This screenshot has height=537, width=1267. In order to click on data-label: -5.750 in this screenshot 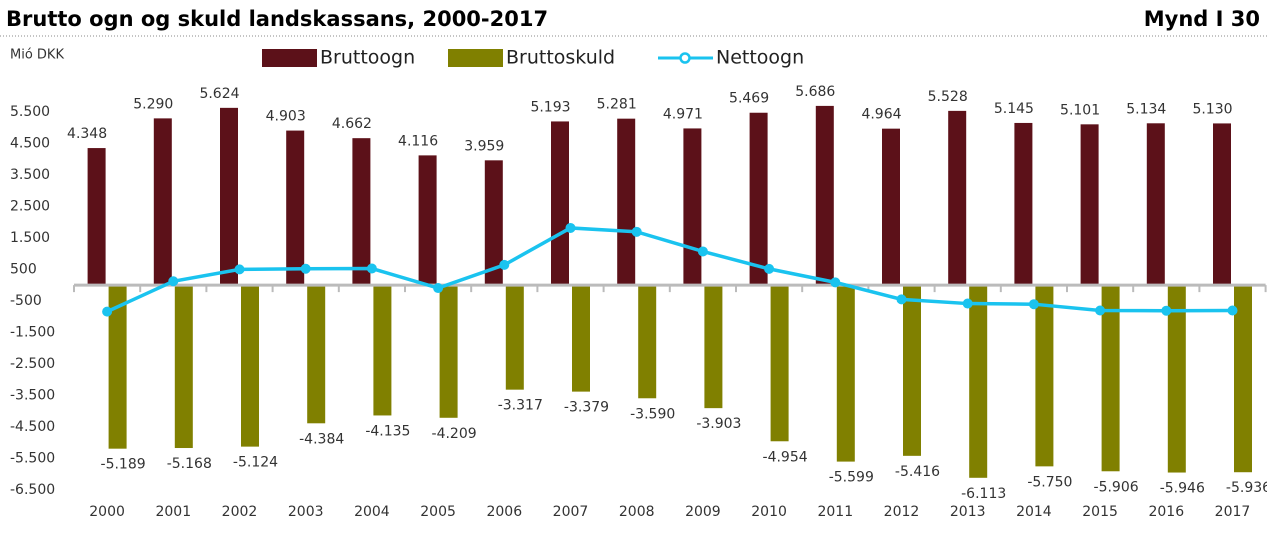, I will do `click(1049, 482)`.